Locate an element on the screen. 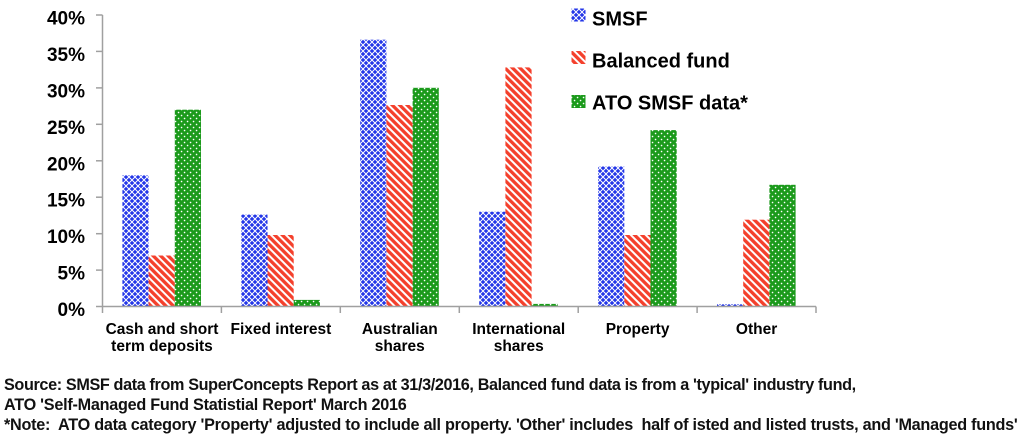  svg-text: SMSF is located at coordinates (620, 20).